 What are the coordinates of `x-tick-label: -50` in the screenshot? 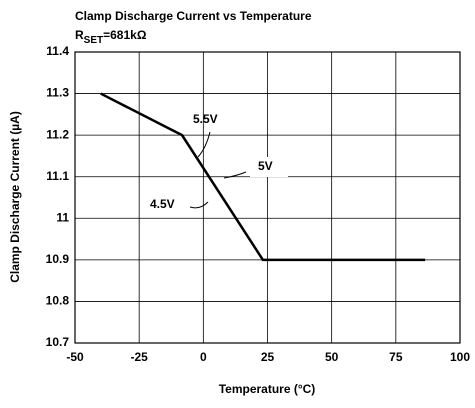 It's located at (75, 357).